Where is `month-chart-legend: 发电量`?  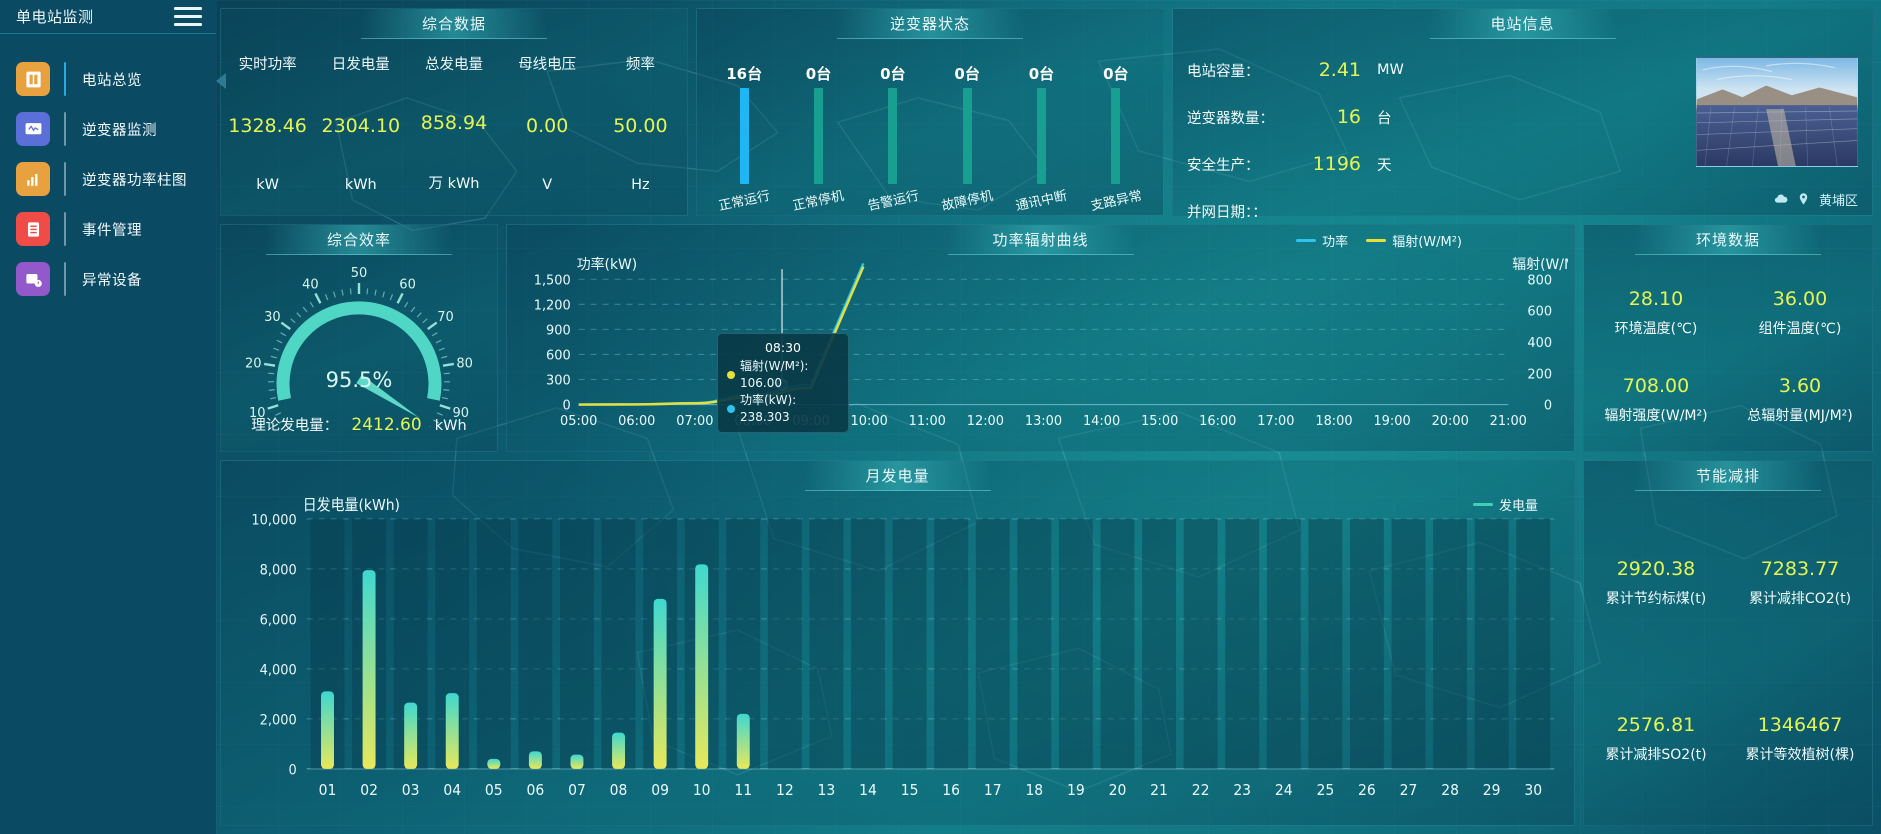 month-chart-legend: 发电量 is located at coordinates (1505, 504).